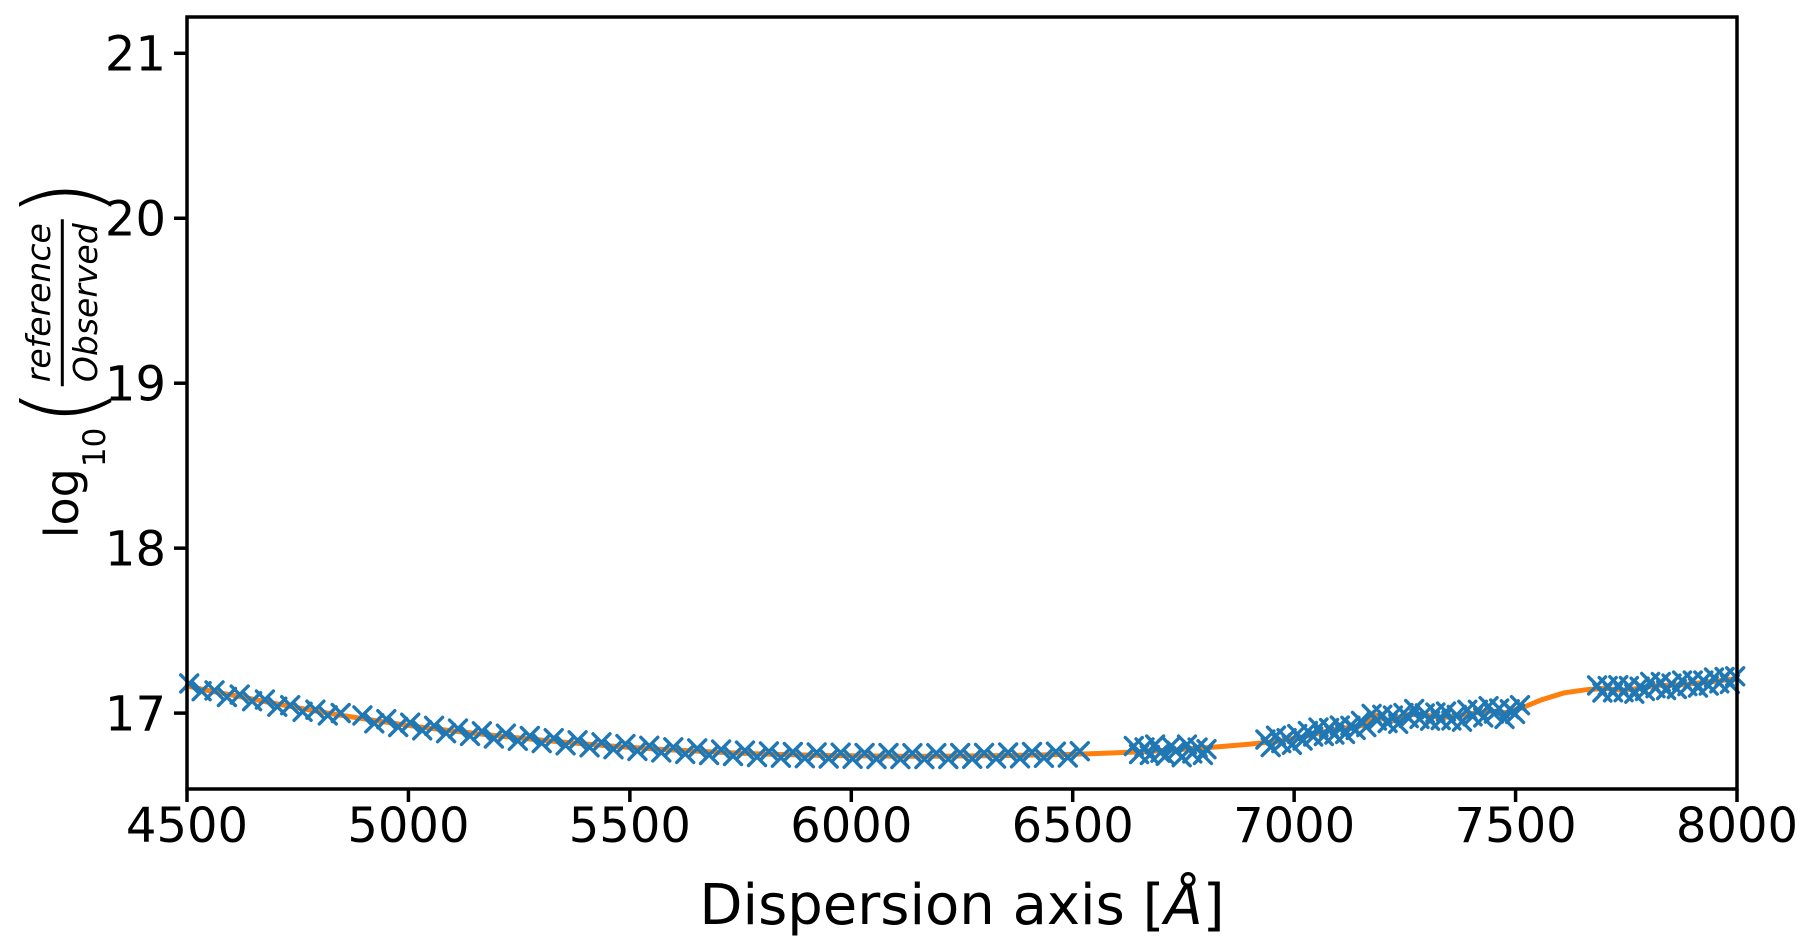  I want to click on y-axis-label-denominator: Observed, so click(85, 303).